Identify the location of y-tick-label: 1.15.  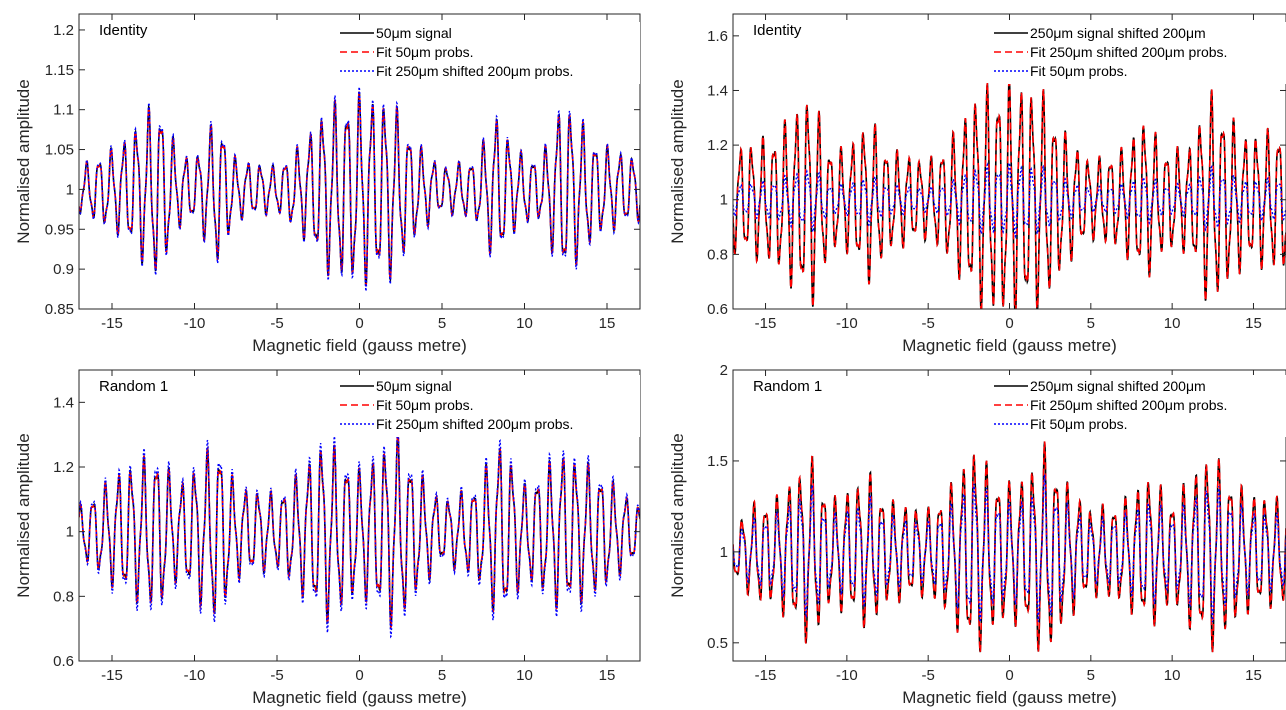
(59, 70).